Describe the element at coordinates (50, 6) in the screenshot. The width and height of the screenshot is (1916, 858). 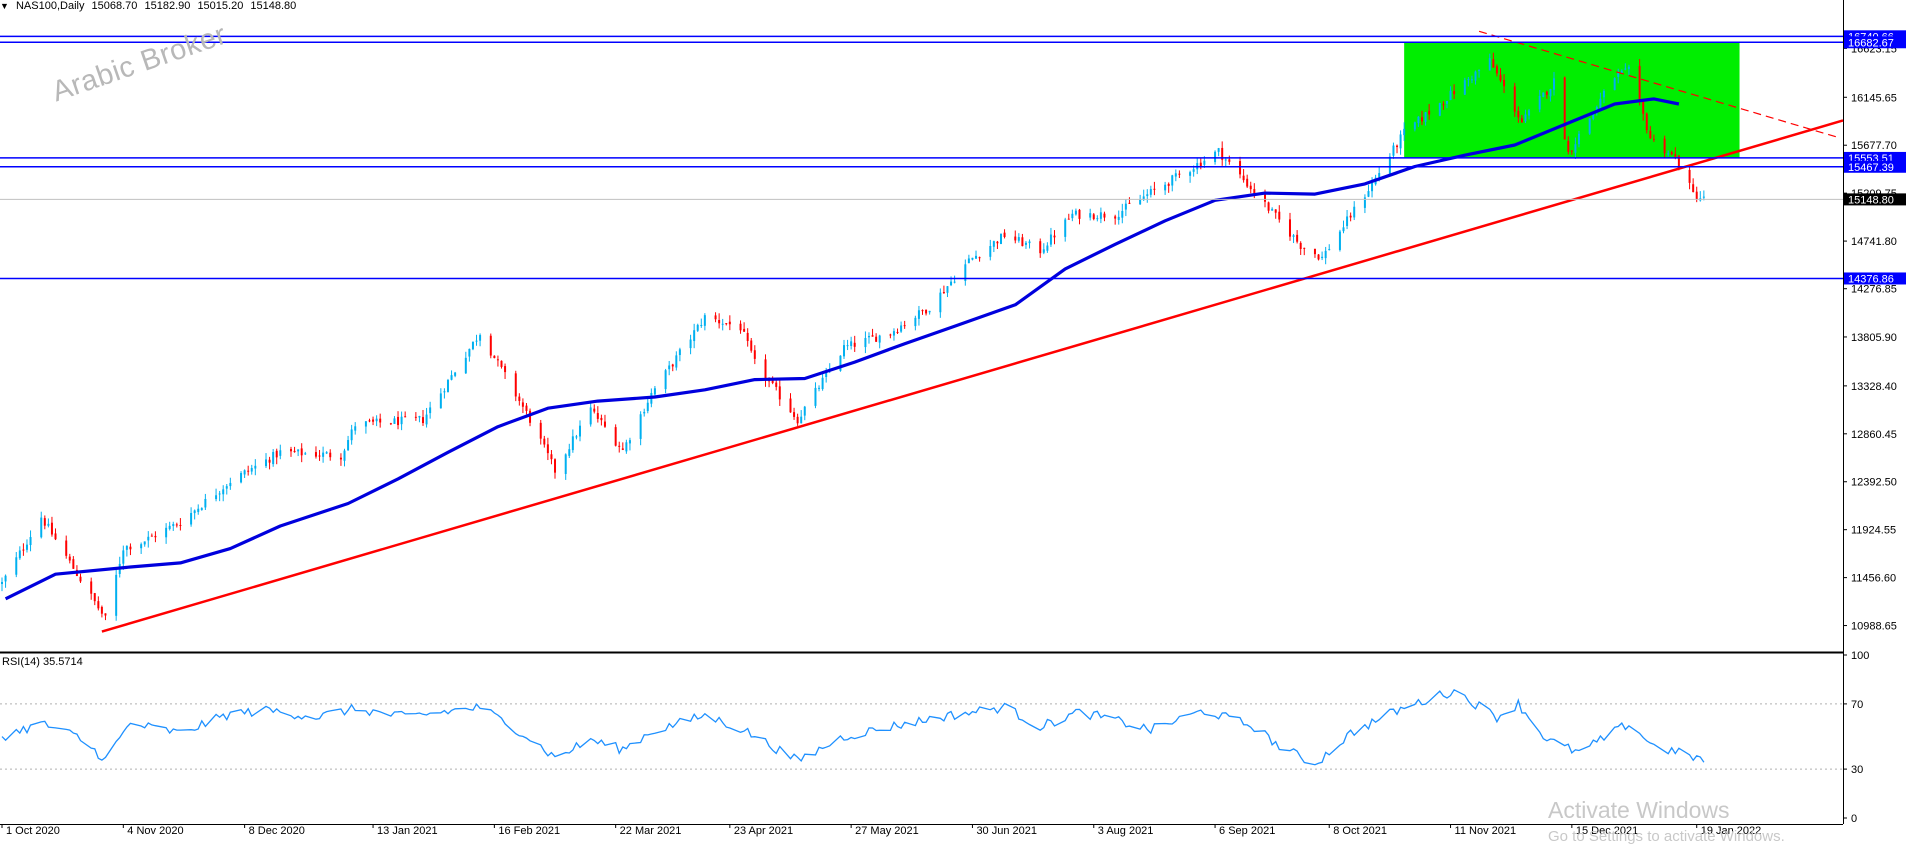
I see `symbol-label: NAS100,Daily` at that location.